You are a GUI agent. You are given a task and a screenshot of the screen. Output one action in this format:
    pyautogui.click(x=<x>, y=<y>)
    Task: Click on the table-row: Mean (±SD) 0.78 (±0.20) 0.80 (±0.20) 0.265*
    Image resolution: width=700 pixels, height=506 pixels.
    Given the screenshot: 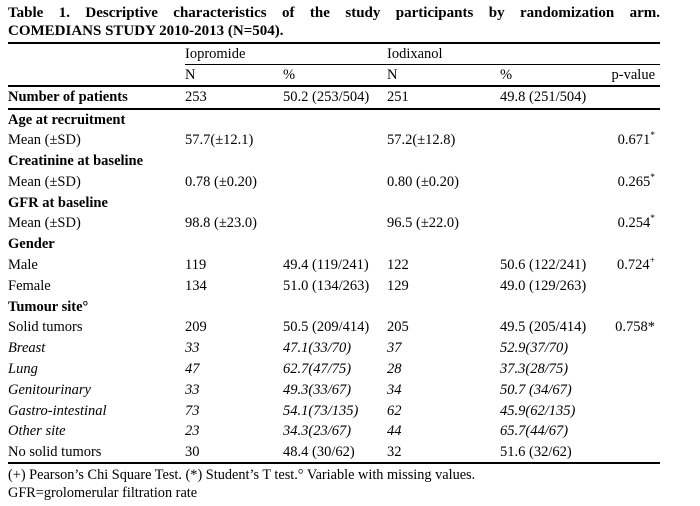 What is the action you would take?
    pyautogui.click(x=334, y=182)
    